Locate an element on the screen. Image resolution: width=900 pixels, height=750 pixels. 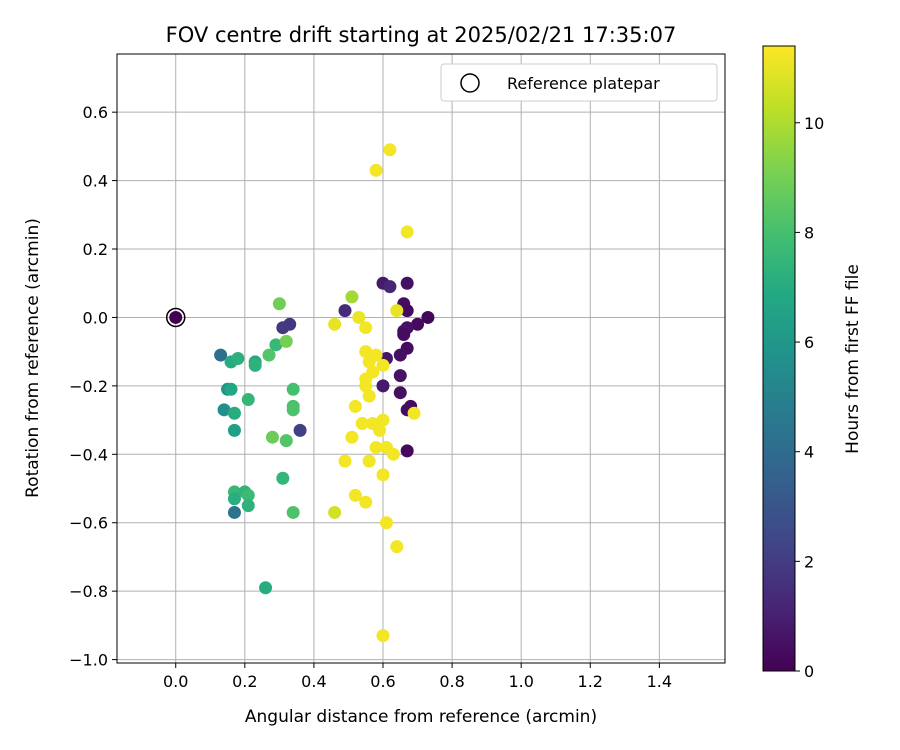
y-tick-label: 0.6 is located at coordinates (95, 112).